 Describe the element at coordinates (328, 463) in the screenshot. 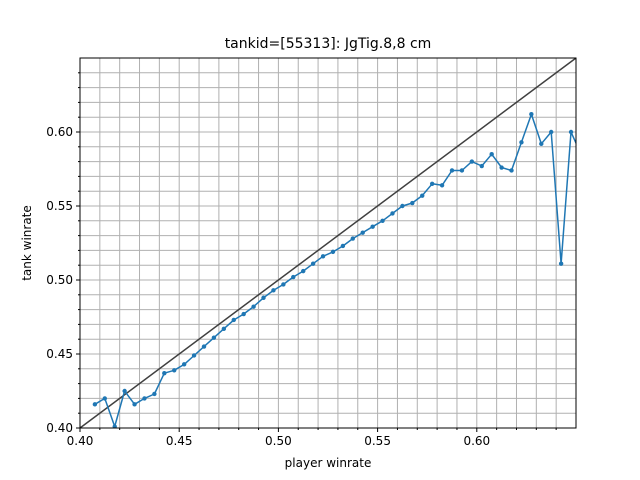

I see `x-axis-label: player winrate` at that location.